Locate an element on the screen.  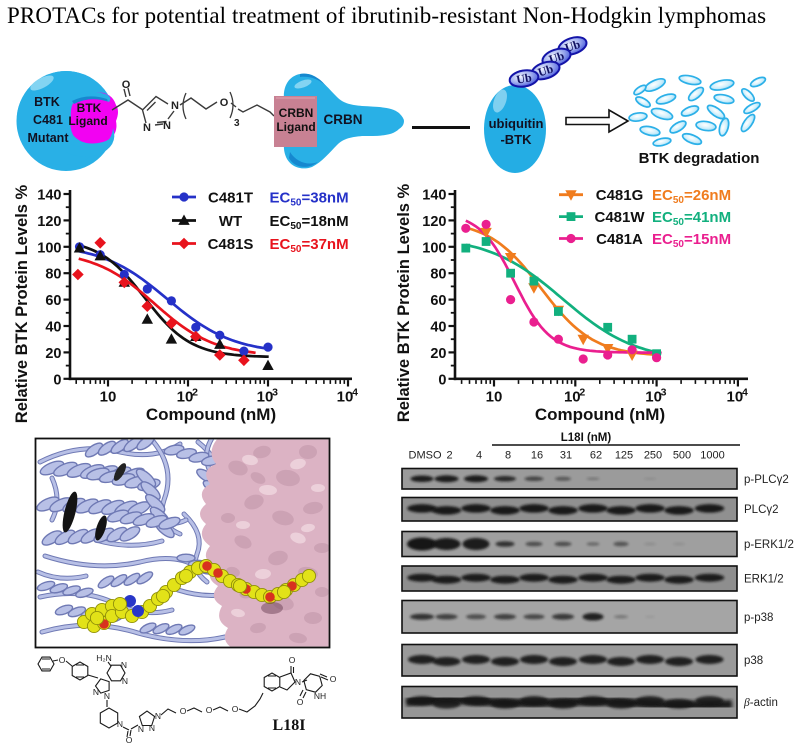
svg-text: 20 is located at coordinates (53, 354).